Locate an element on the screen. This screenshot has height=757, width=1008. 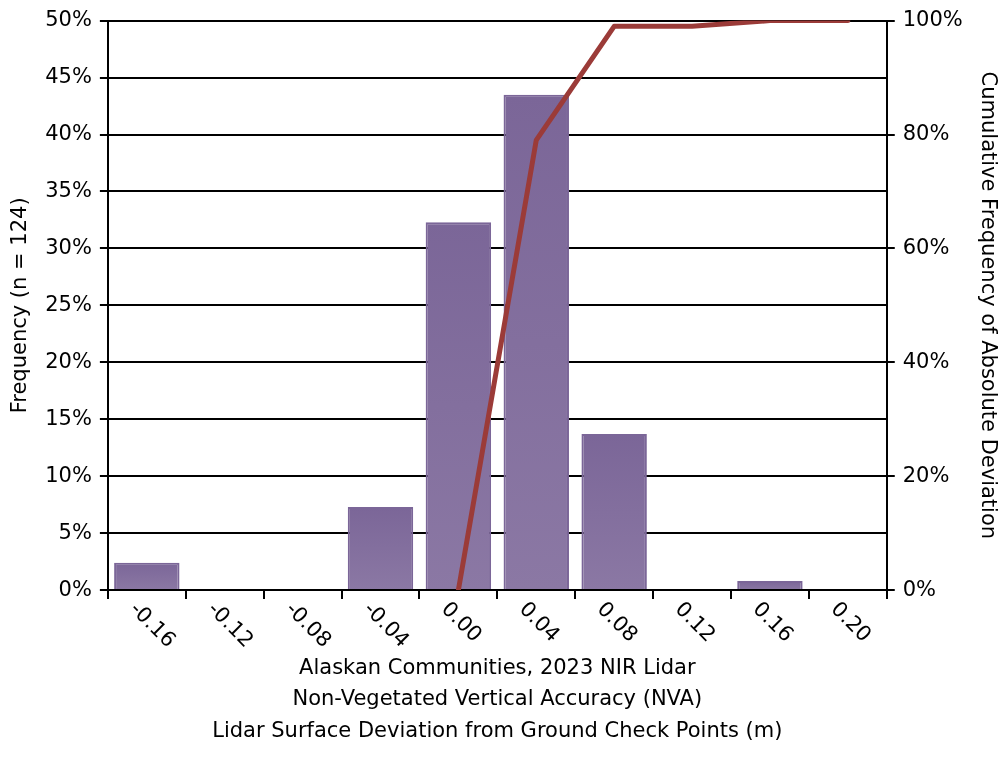
y-tick-label: 45% is located at coordinates (68, 76).